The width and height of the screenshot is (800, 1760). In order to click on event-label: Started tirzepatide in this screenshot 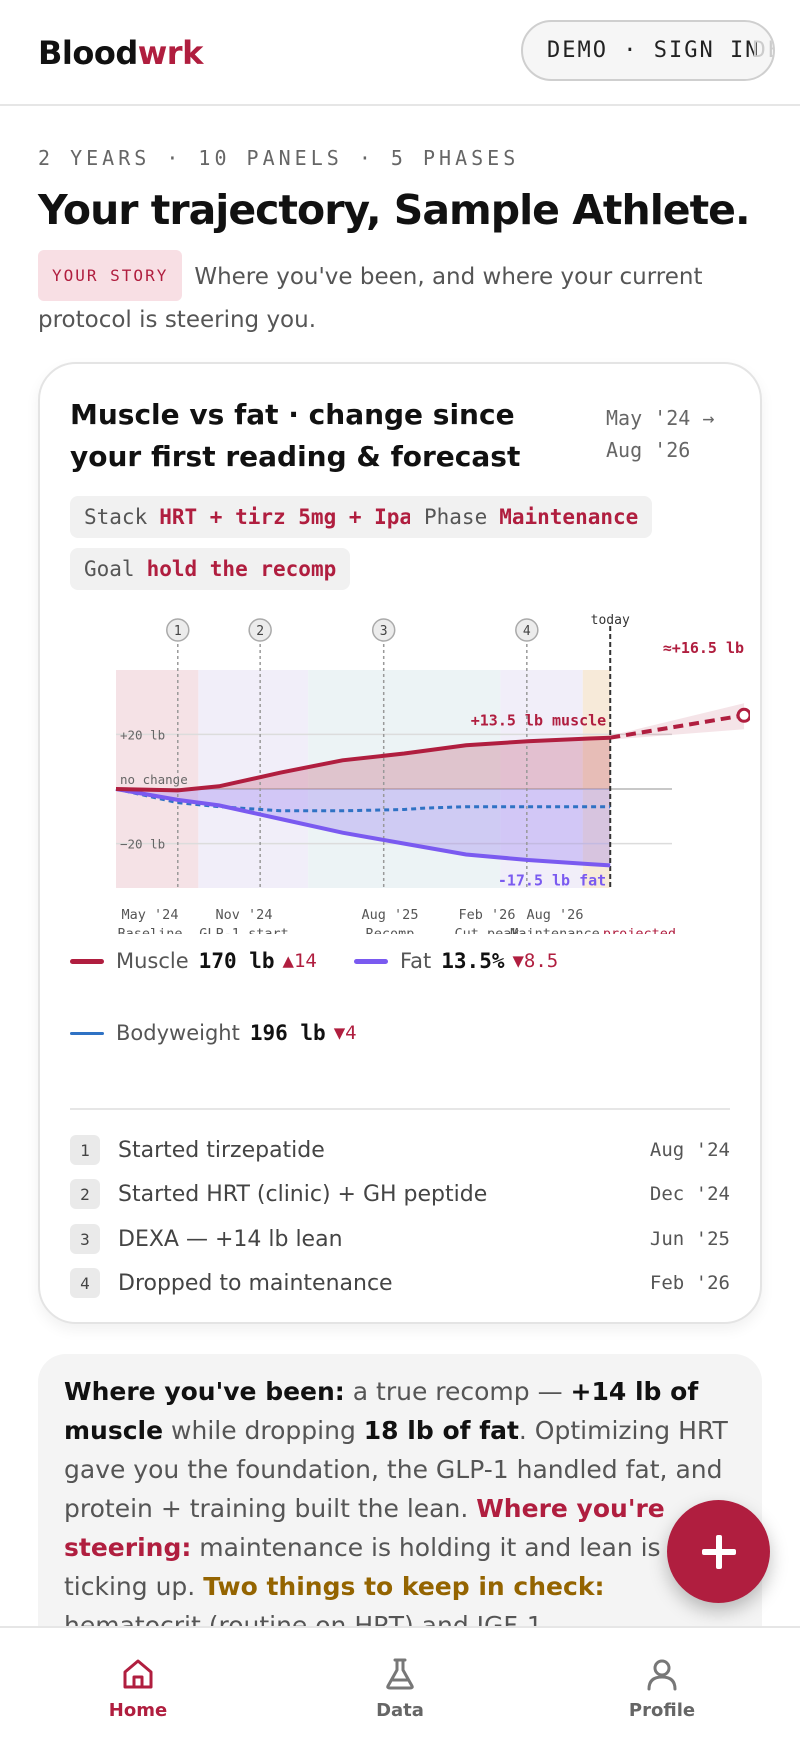, I will do `click(221, 1150)`.